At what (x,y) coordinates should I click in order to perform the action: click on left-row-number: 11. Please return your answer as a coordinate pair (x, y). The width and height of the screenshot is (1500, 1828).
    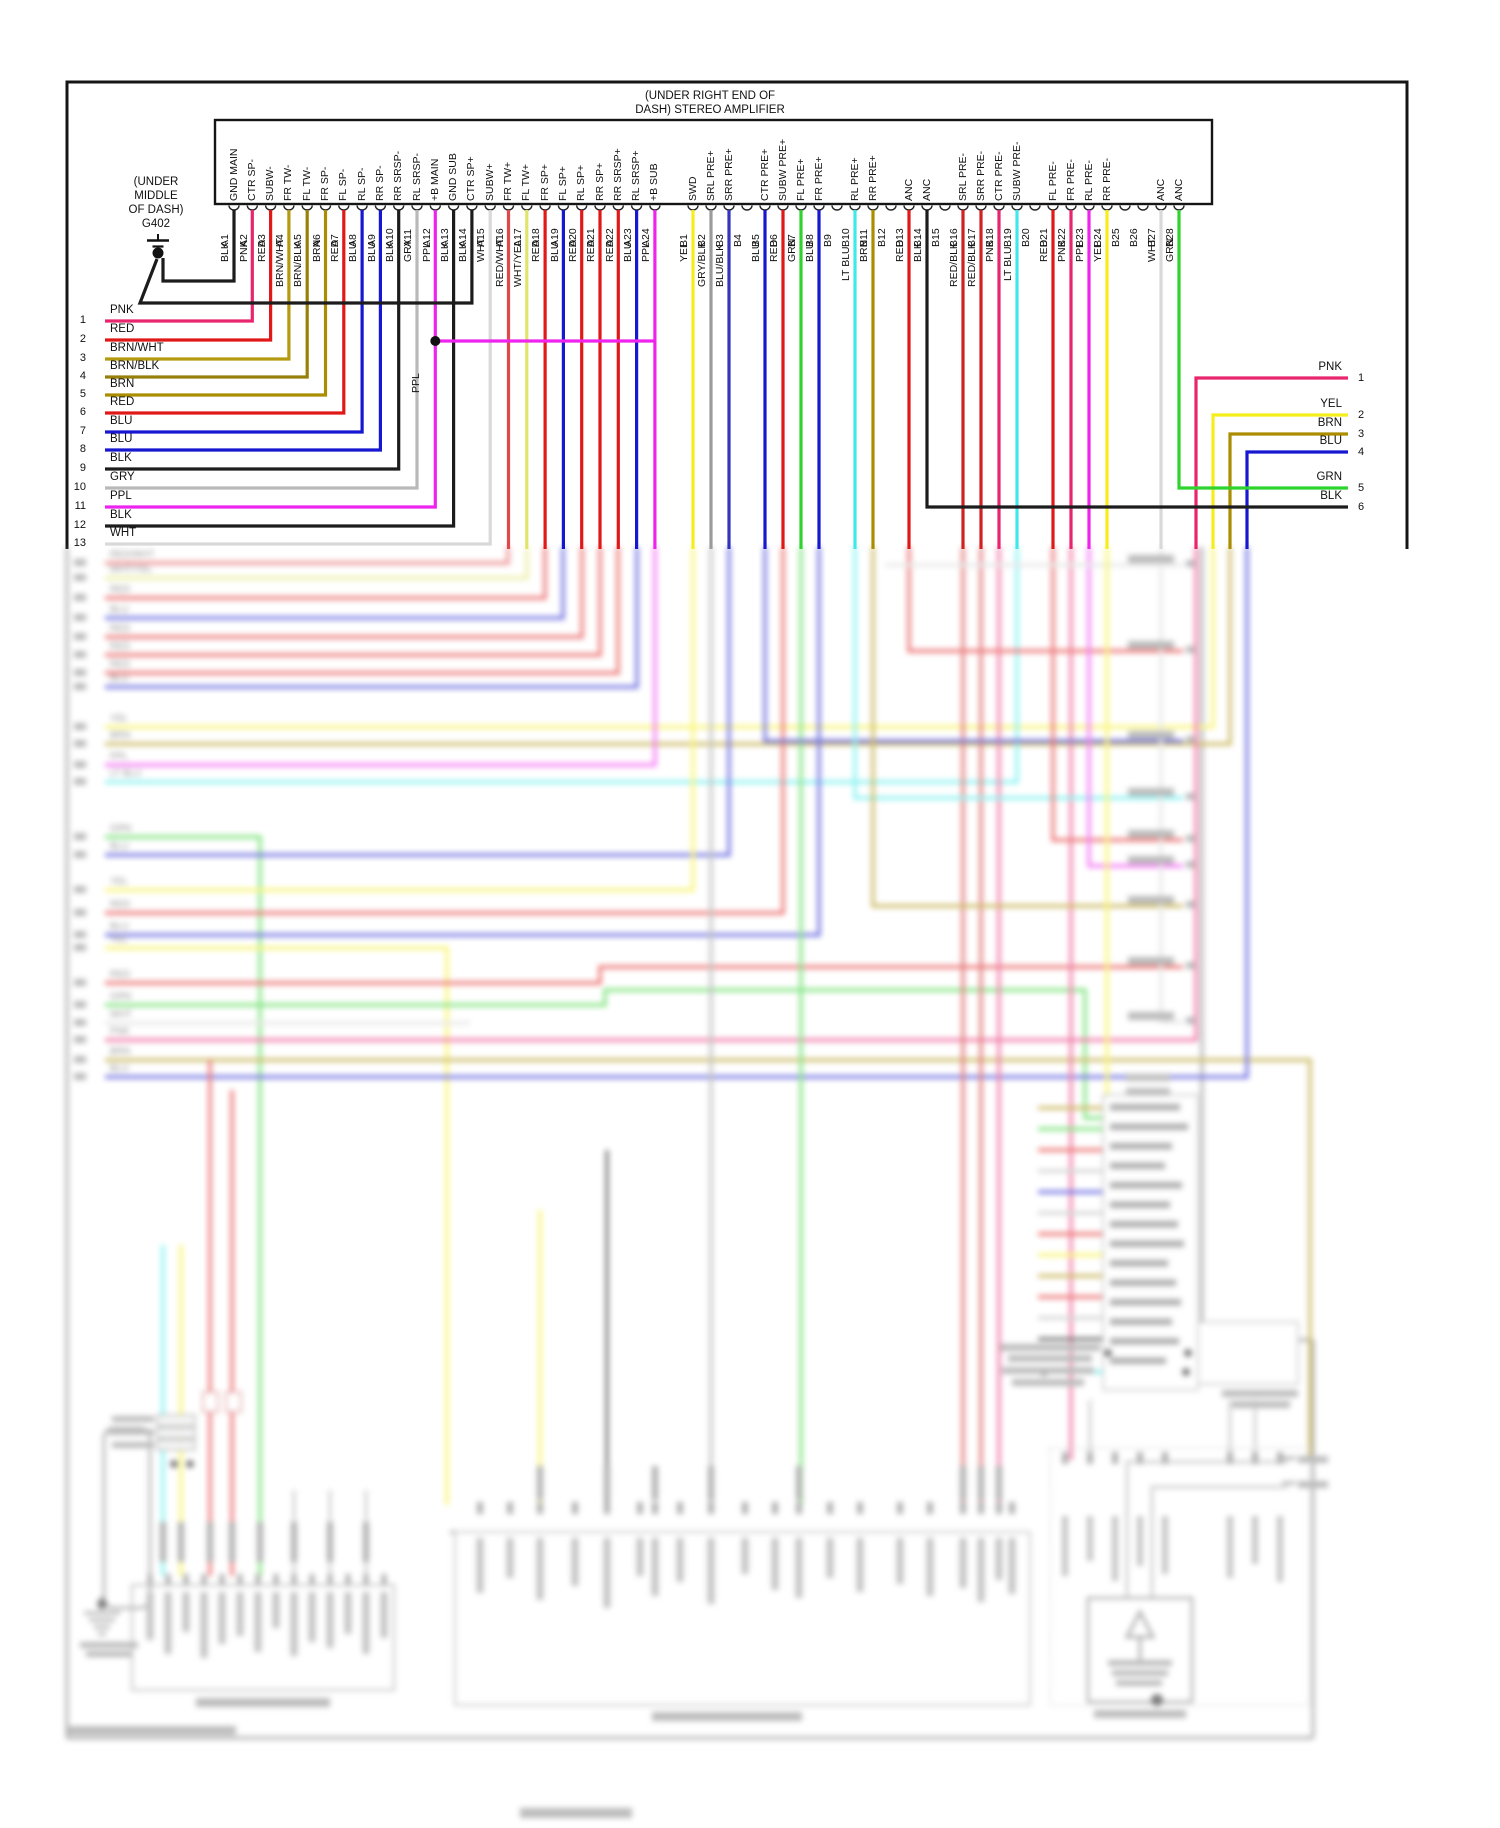
    Looking at the image, I should click on (80, 506).